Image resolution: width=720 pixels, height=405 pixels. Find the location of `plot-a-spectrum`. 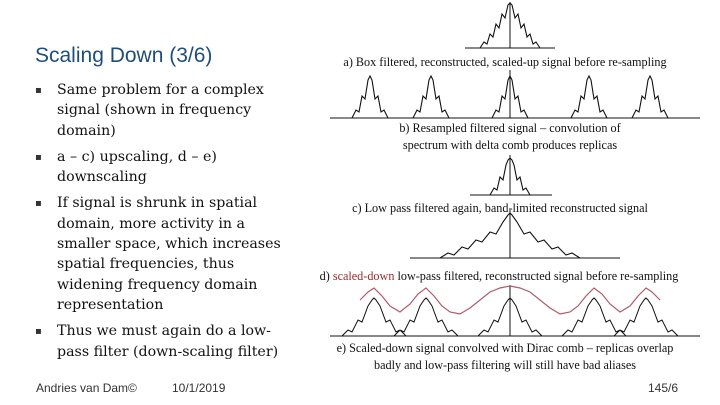

plot-a-spectrum is located at coordinates (510, 25).